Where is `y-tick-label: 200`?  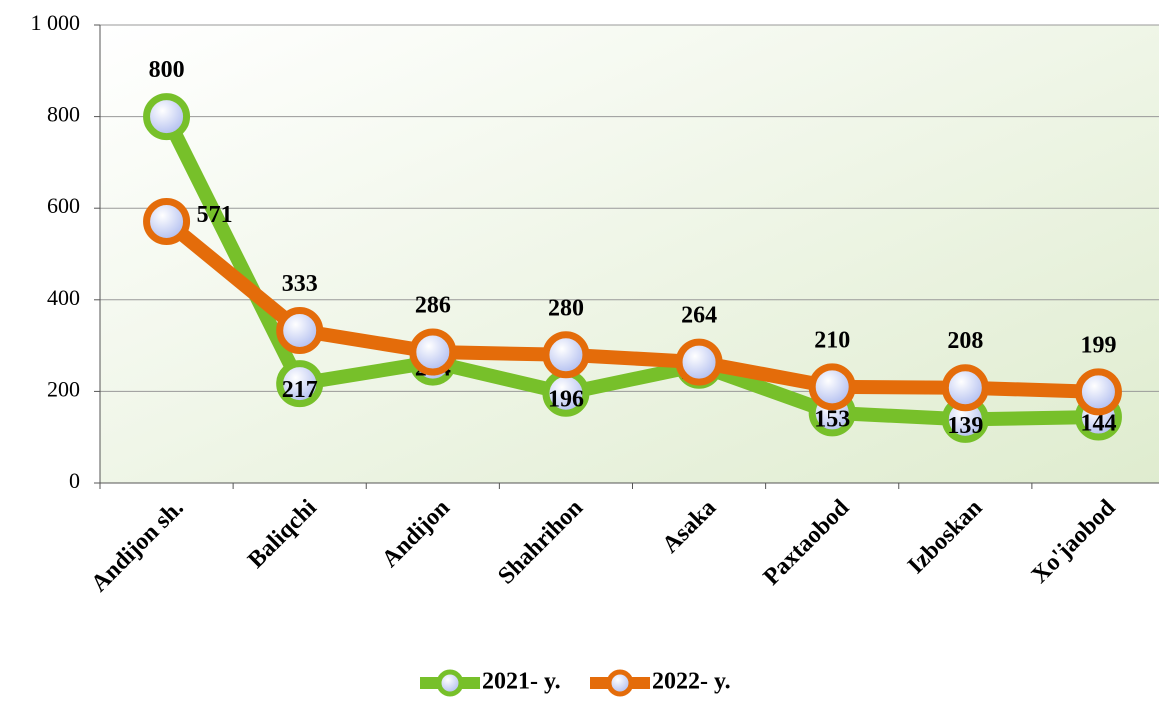 y-tick-label: 200 is located at coordinates (63, 388).